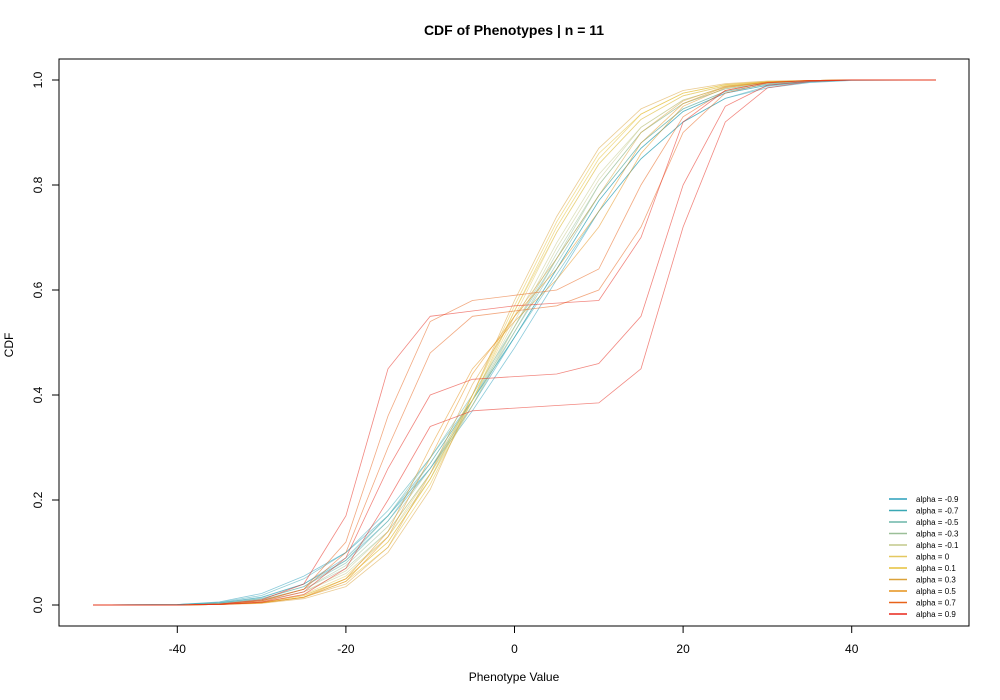 The image size is (1000, 700). What do you see at coordinates (936, 603) in the screenshot?
I see `legend-label: alpha = 0.7` at bounding box center [936, 603].